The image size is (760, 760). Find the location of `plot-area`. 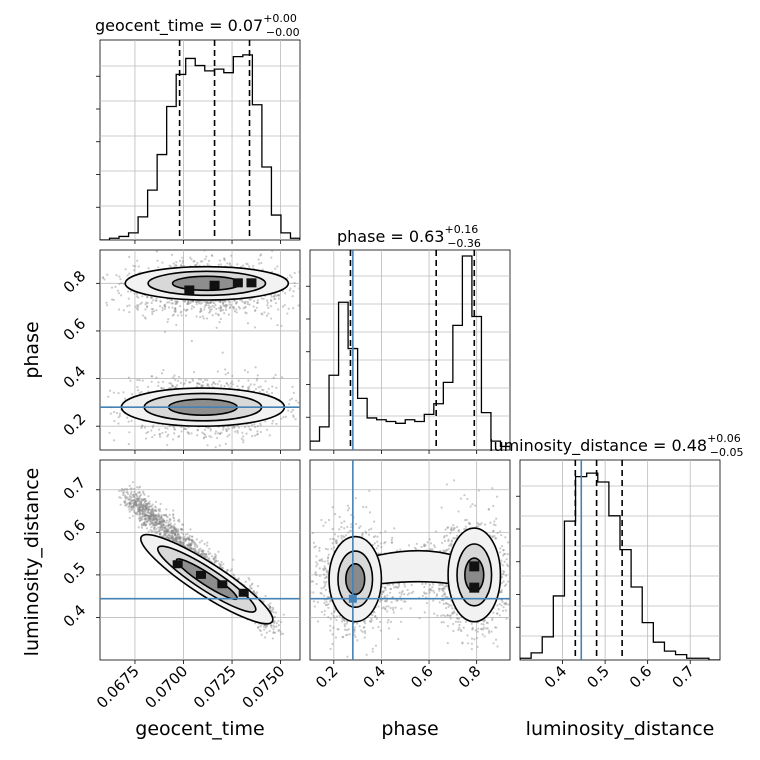

plot-area is located at coordinates (202, 350).